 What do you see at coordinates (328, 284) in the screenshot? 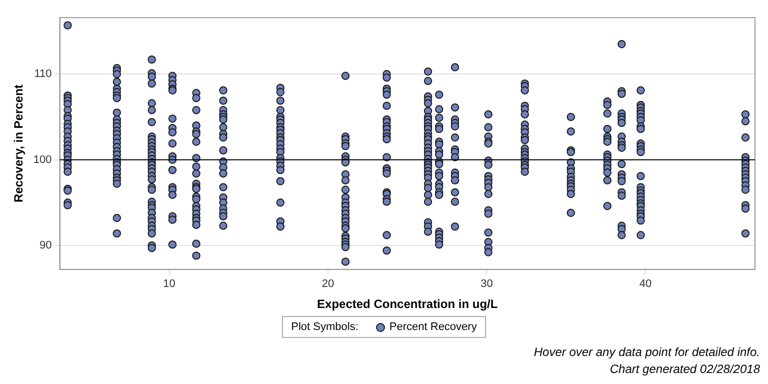
I see `x-tick-label: 20` at bounding box center [328, 284].